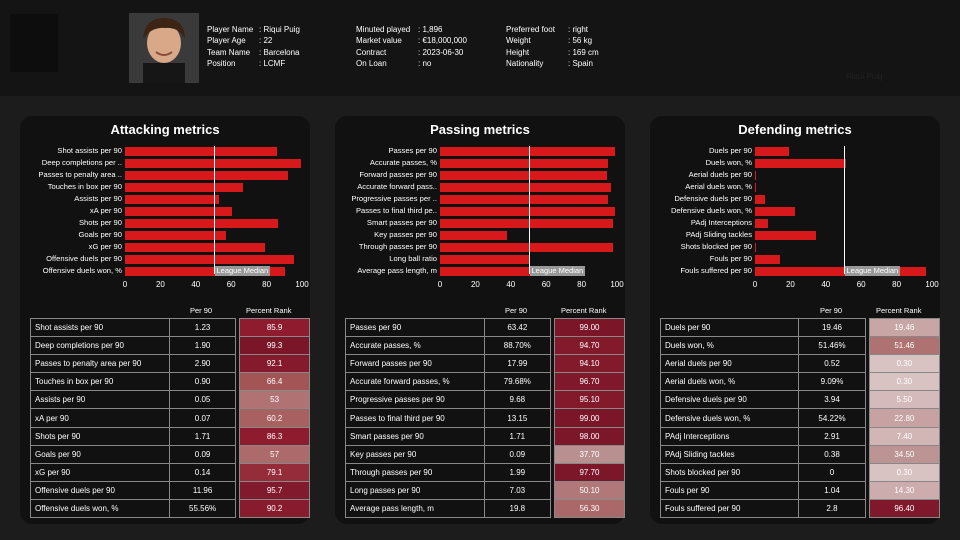  What do you see at coordinates (274, 472) in the screenshot?
I see `percent-rank-value: 79.1` at bounding box center [274, 472].